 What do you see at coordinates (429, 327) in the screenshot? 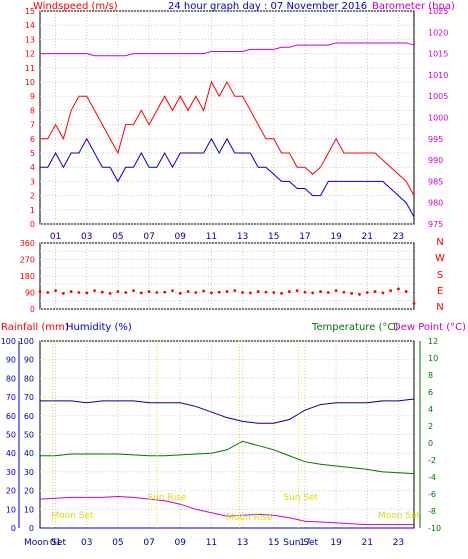
I see `dewpoint-axis-title: Dew Point (°C)` at bounding box center [429, 327].